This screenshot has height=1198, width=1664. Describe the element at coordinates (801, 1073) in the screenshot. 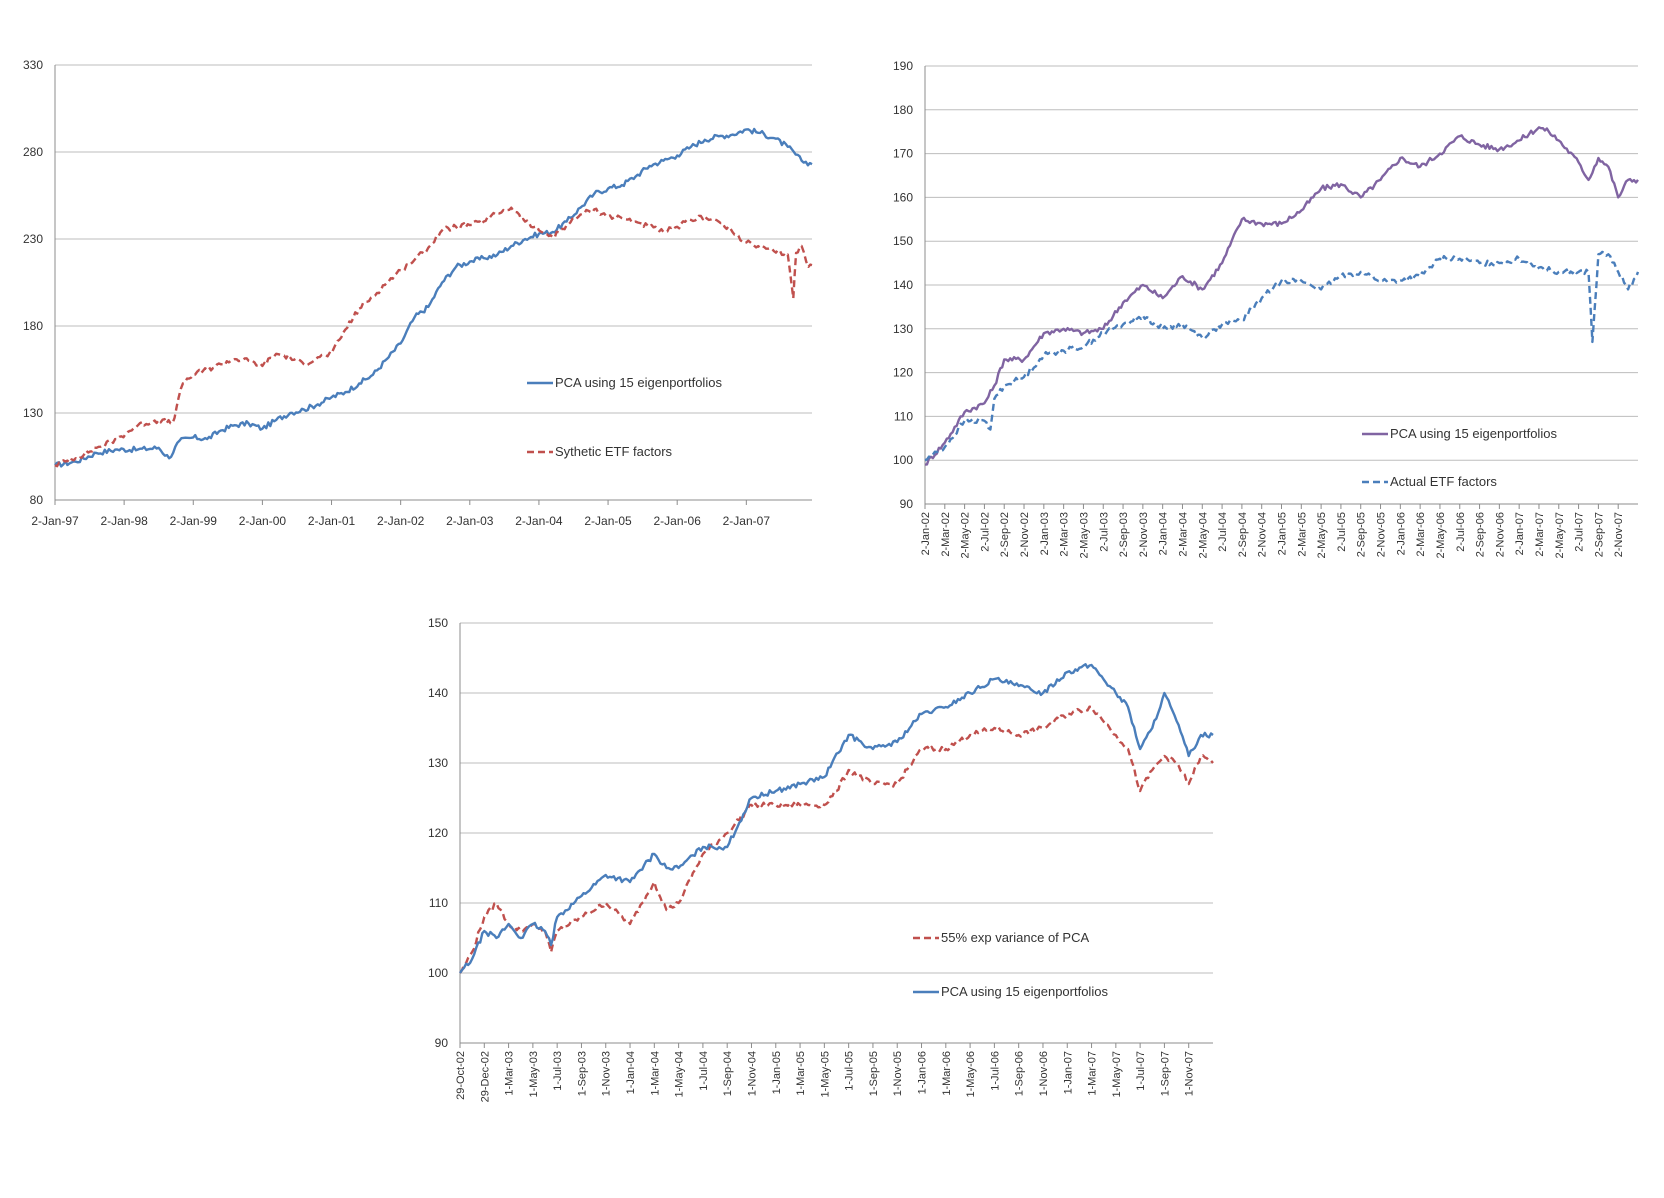

I see `x-tick-label: 1-Mar-05` at that location.